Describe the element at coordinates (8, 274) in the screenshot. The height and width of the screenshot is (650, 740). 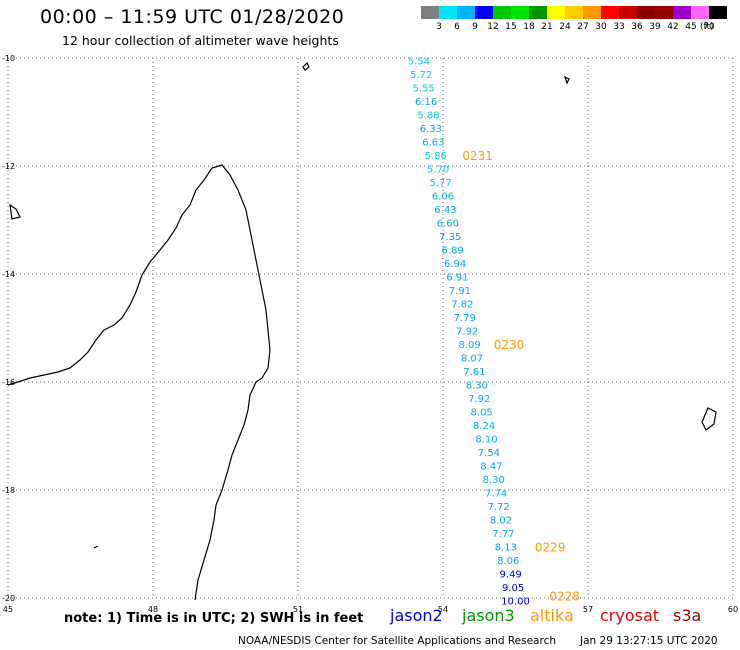
I see `y-tick-label: -14` at that location.